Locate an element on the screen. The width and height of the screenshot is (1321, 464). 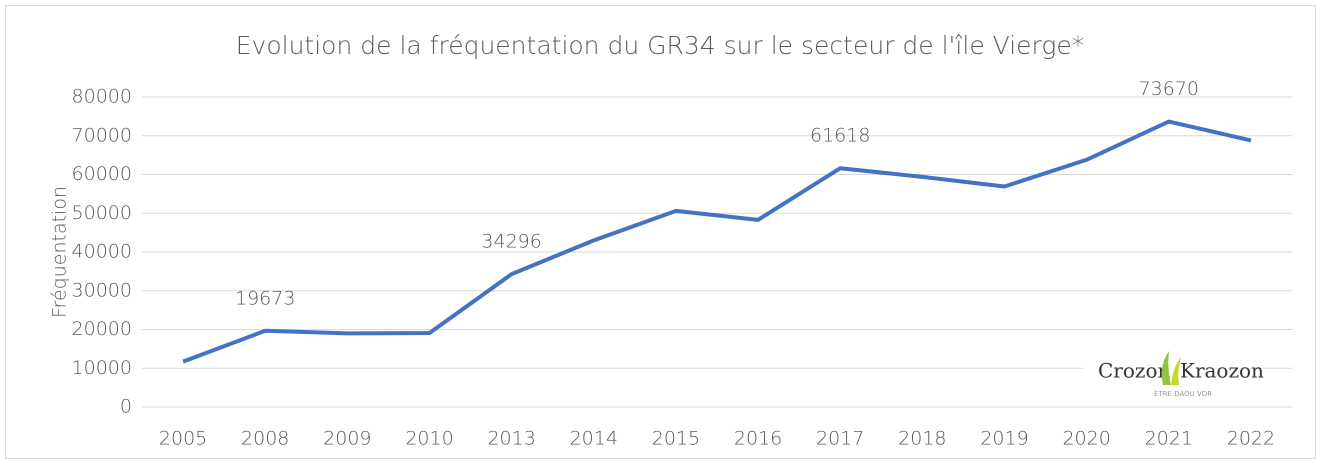
x-tick-label: 2014 is located at coordinates (594, 439).